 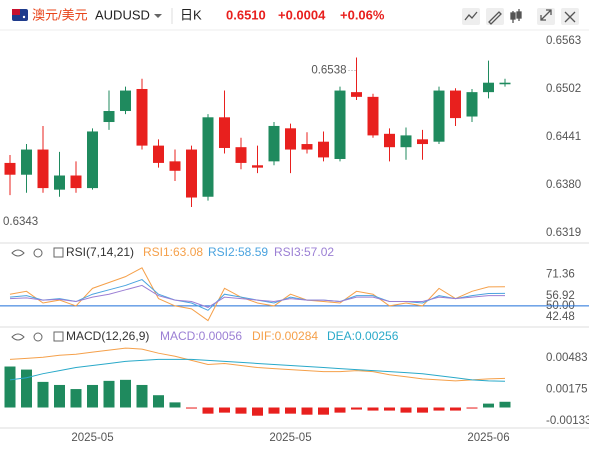 I want to click on legend-rsi2: RSI2:58.59, so click(x=238, y=252).